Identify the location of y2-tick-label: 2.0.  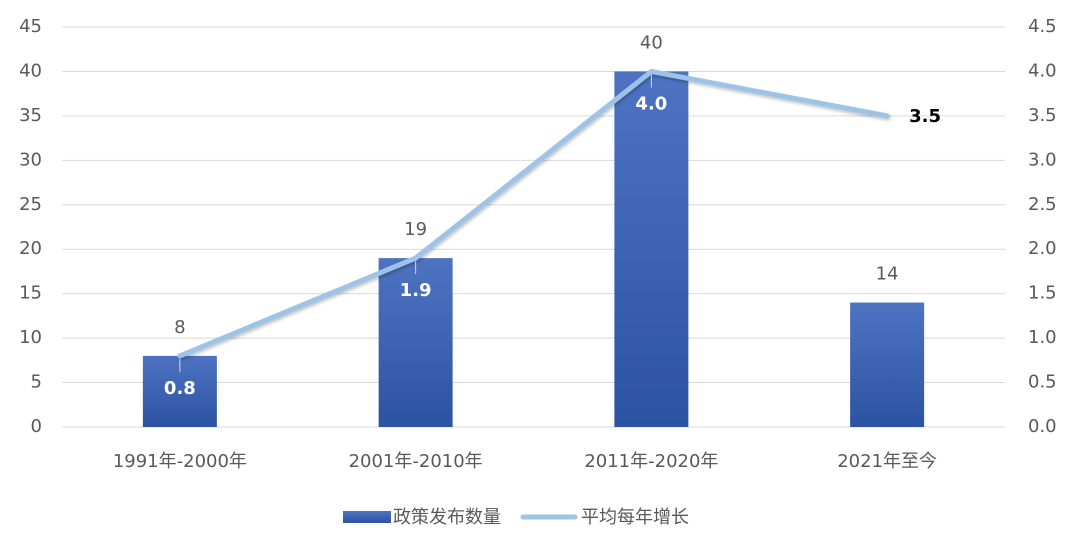
(1042, 248).